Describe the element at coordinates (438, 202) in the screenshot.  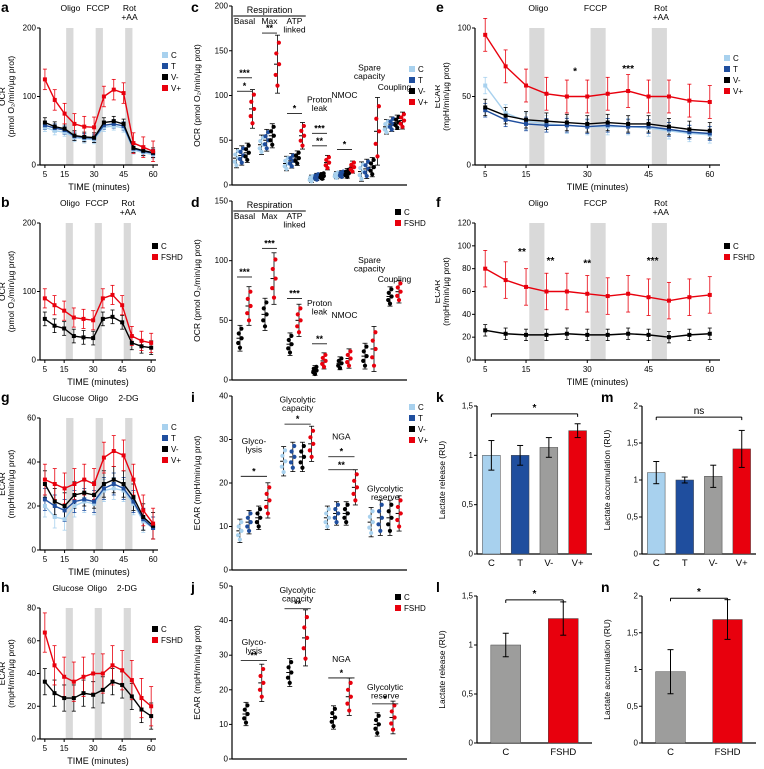
I see `panel-letter-f: f` at that location.